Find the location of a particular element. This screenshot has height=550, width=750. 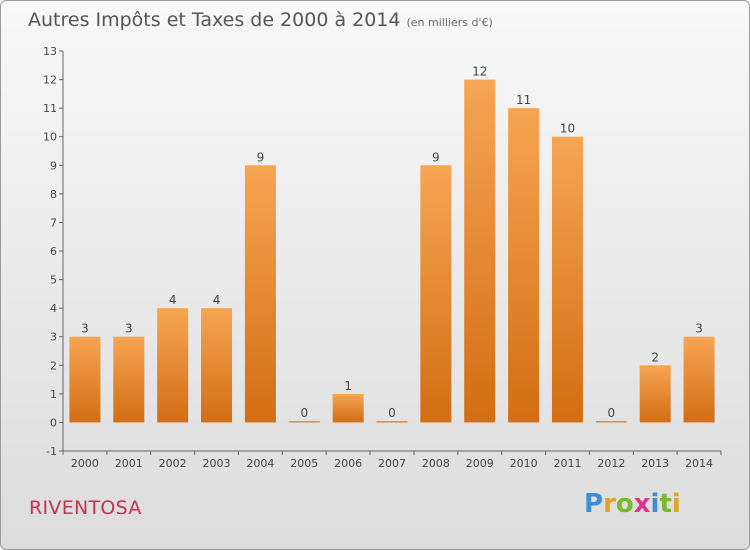

logo-letter: P is located at coordinates (594, 504).